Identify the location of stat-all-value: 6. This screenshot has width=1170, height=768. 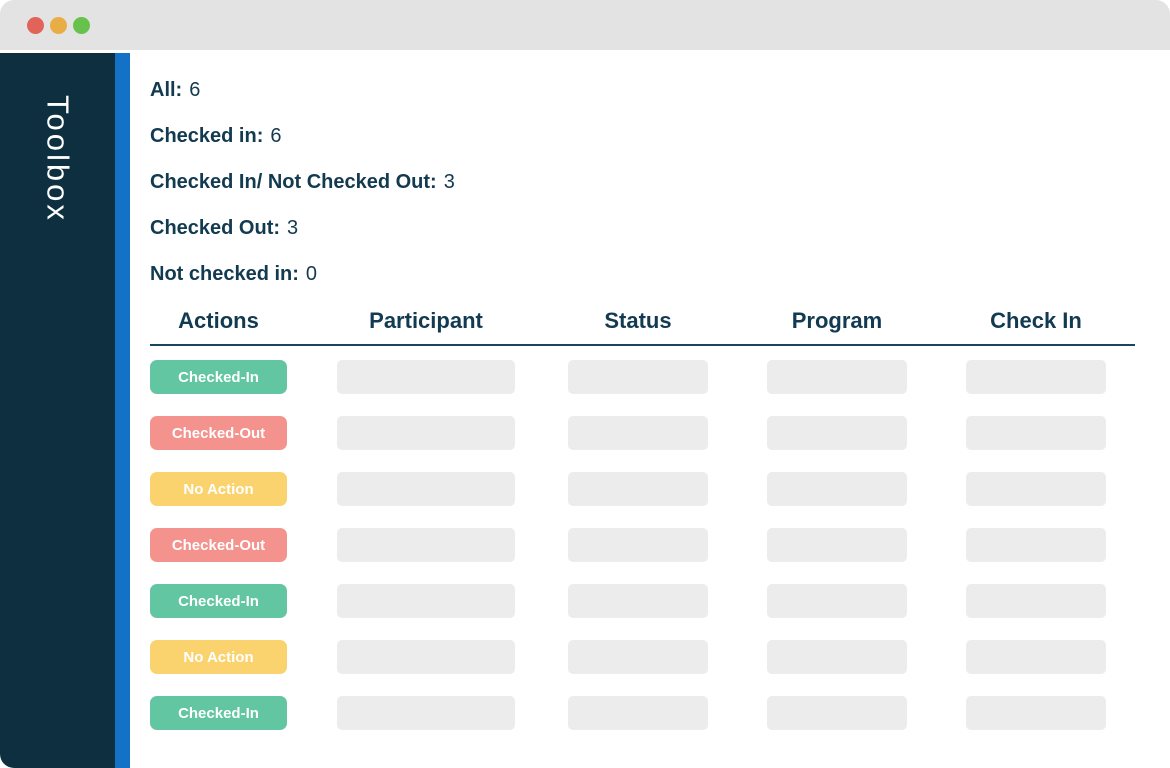
(195, 90).